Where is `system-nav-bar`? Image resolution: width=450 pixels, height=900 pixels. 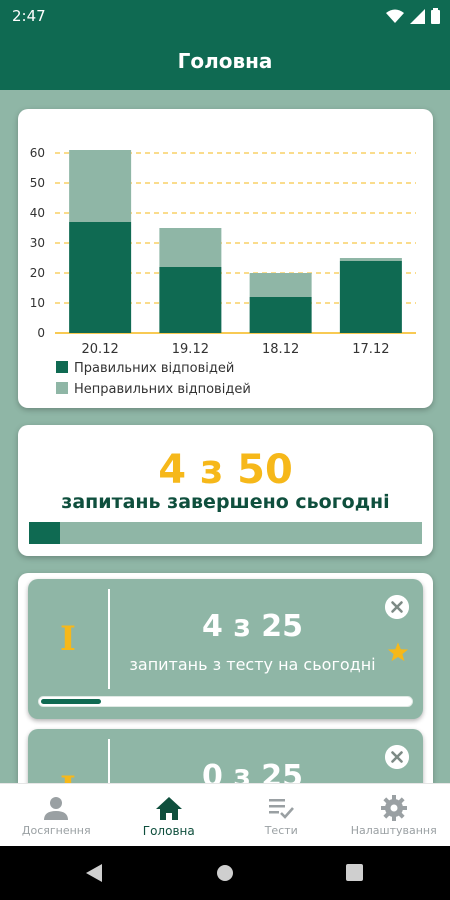
system-nav-bar is located at coordinates (225, 873).